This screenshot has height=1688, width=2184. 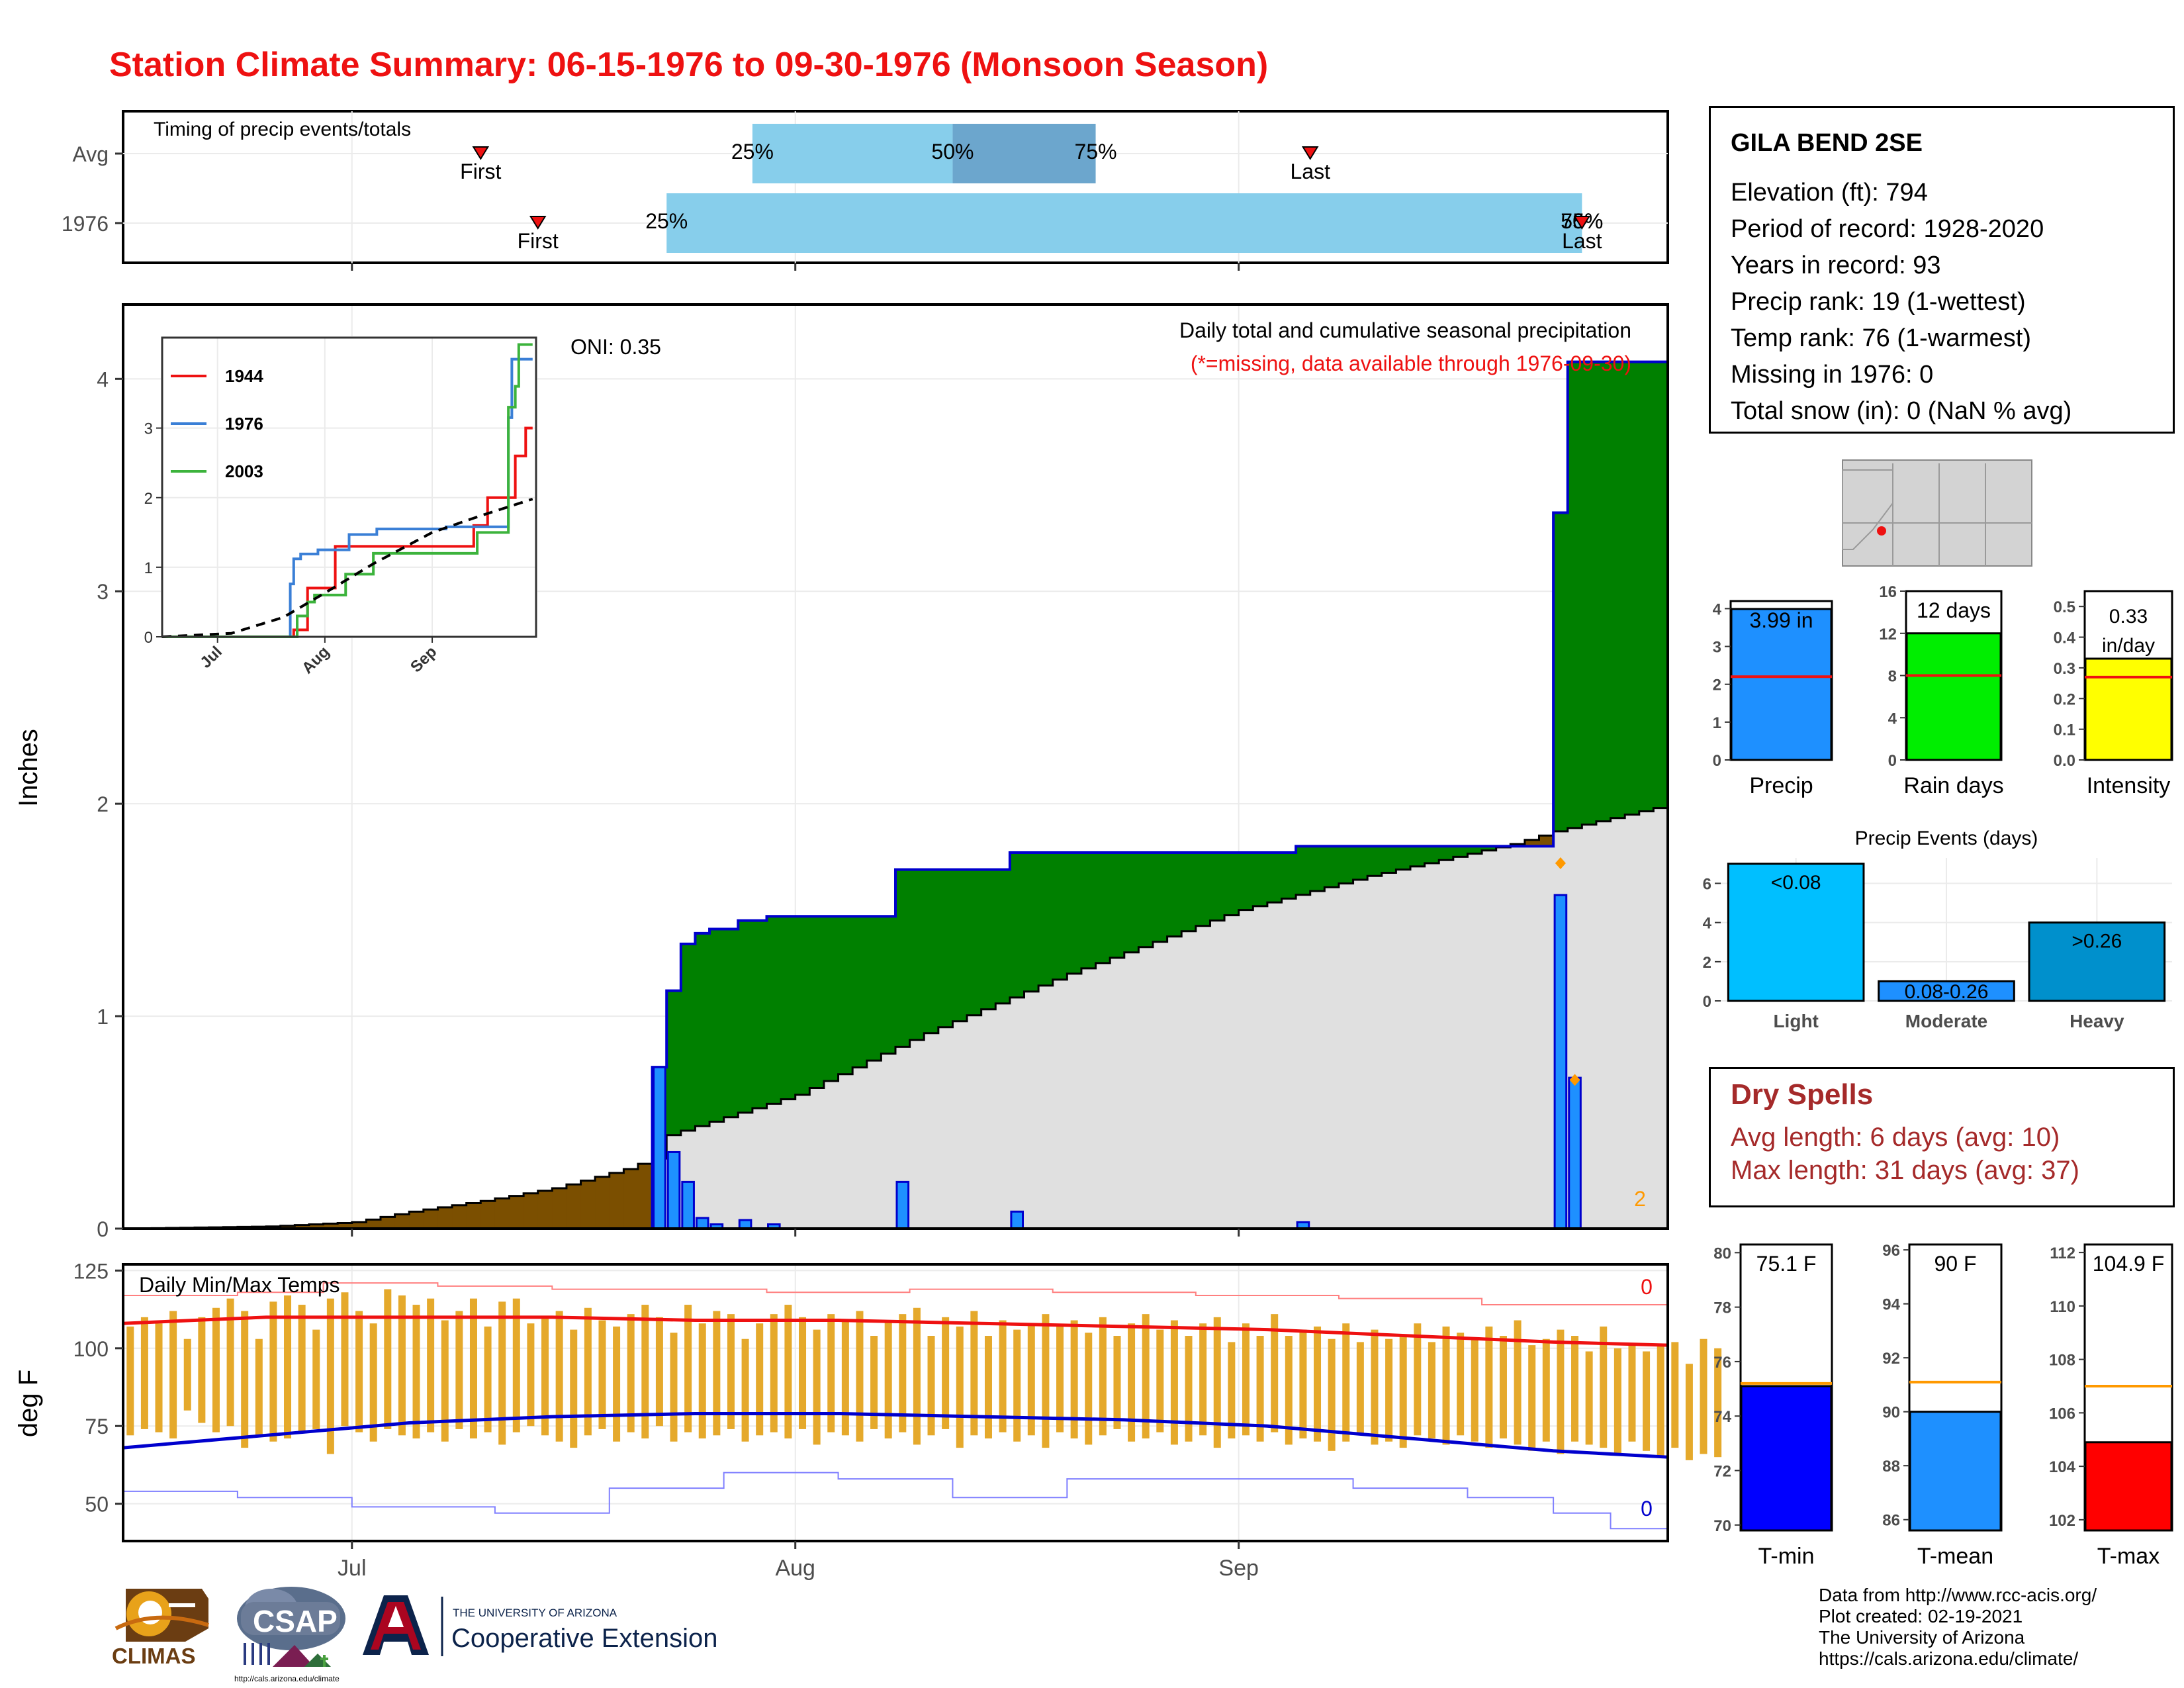 What do you see at coordinates (1717, 648) in the screenshot?
I see `summary-precip-y-tick-label: 3` at bounding box center [1717, 648].